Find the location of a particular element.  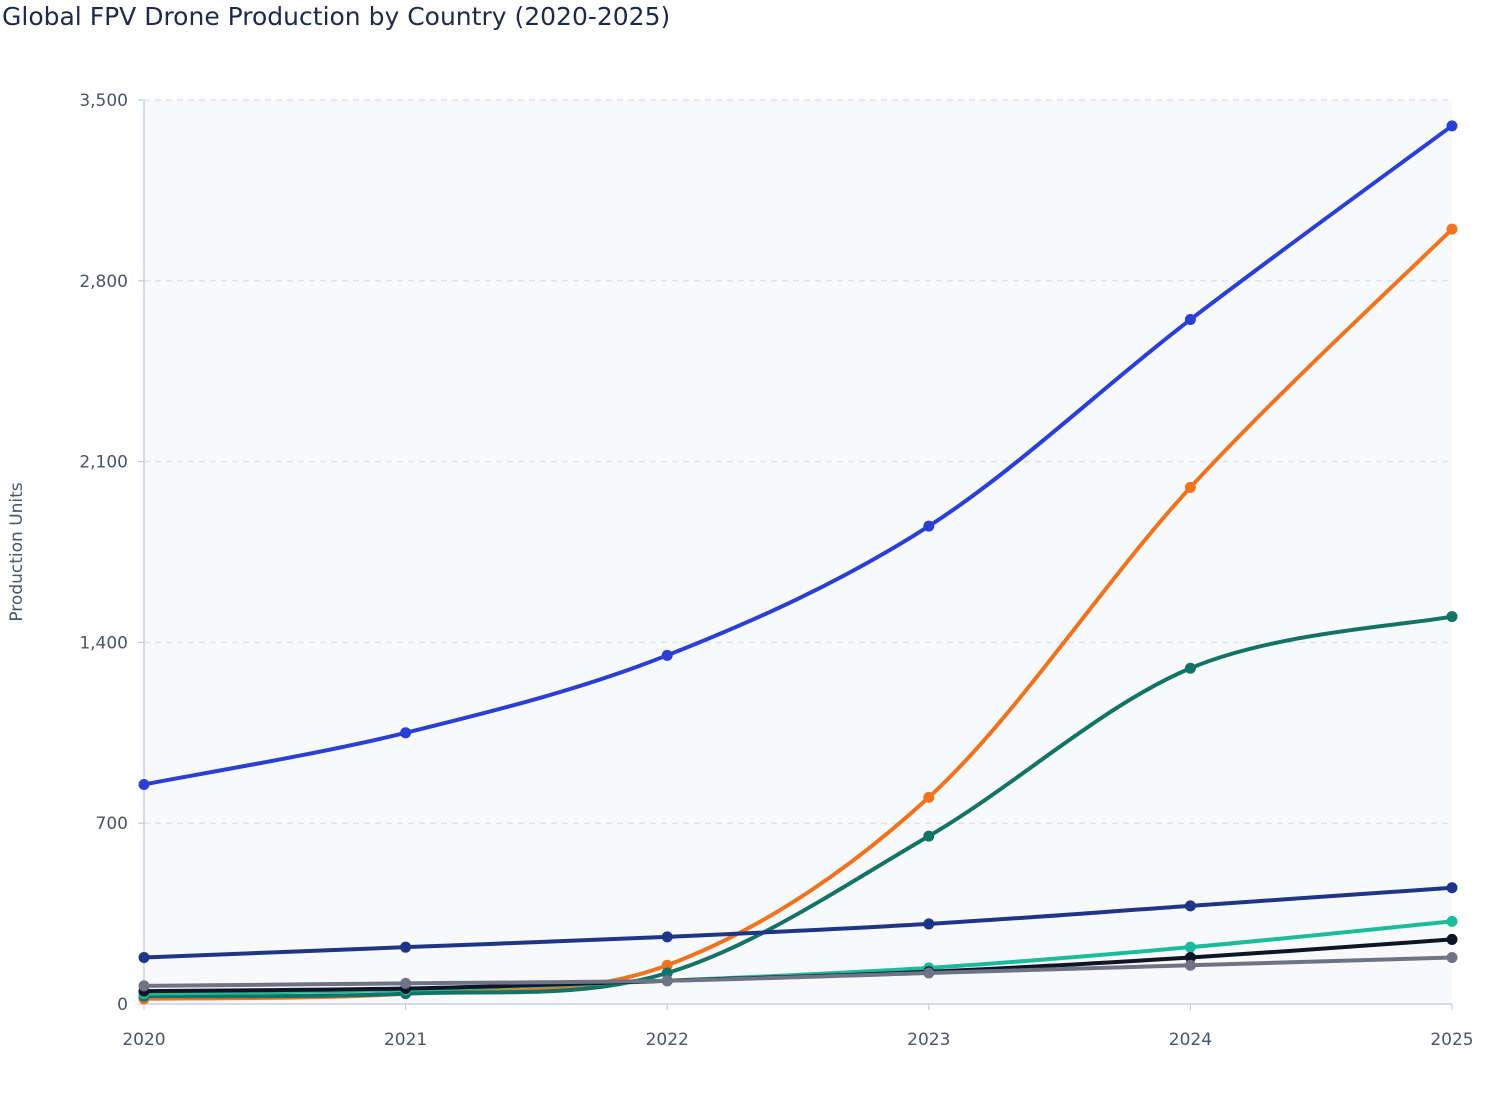

x-tick-label: 2020 is located at coordinates (143, 1040).